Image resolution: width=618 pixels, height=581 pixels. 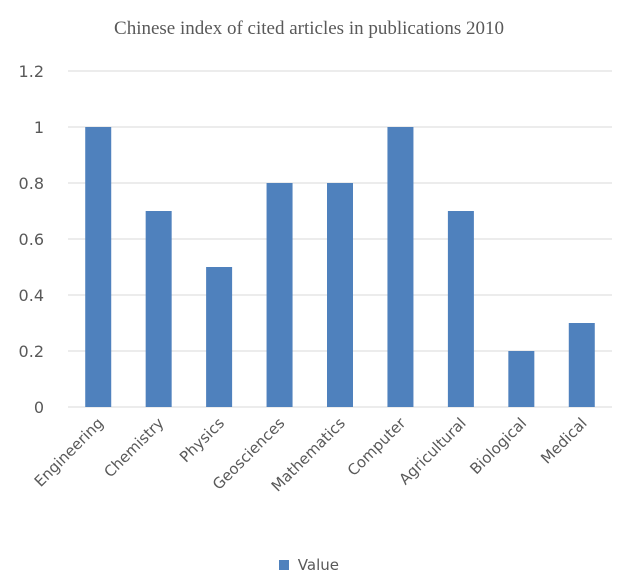 I want to click on x-tick-label: Engineering, so click(x=69, y=452).